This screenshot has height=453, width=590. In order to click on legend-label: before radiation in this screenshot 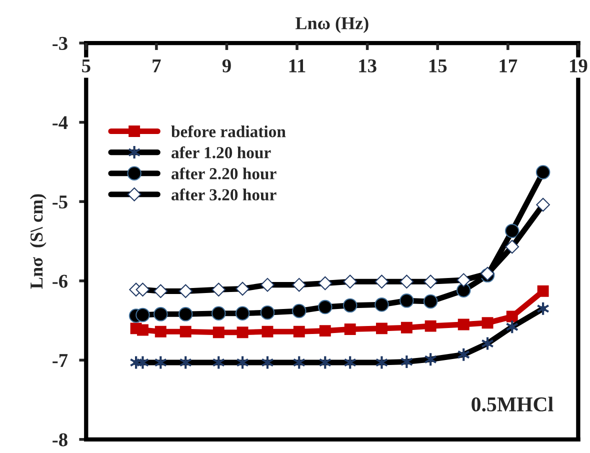, I will do `click(228, 131)`.